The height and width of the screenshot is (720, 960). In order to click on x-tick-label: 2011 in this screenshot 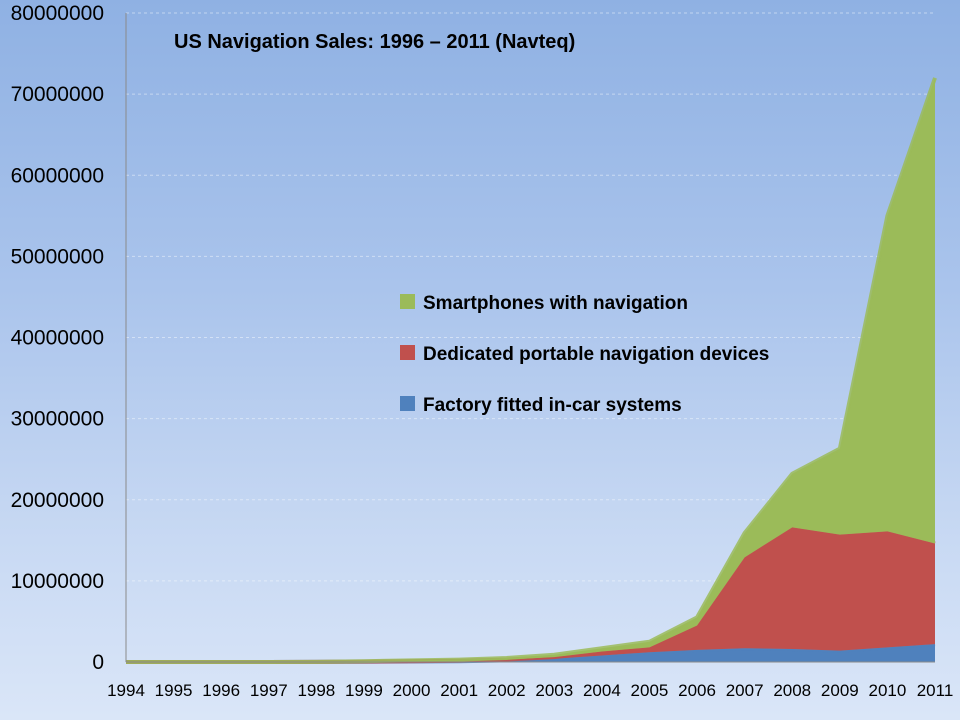, I will do `click(935, 690)`.